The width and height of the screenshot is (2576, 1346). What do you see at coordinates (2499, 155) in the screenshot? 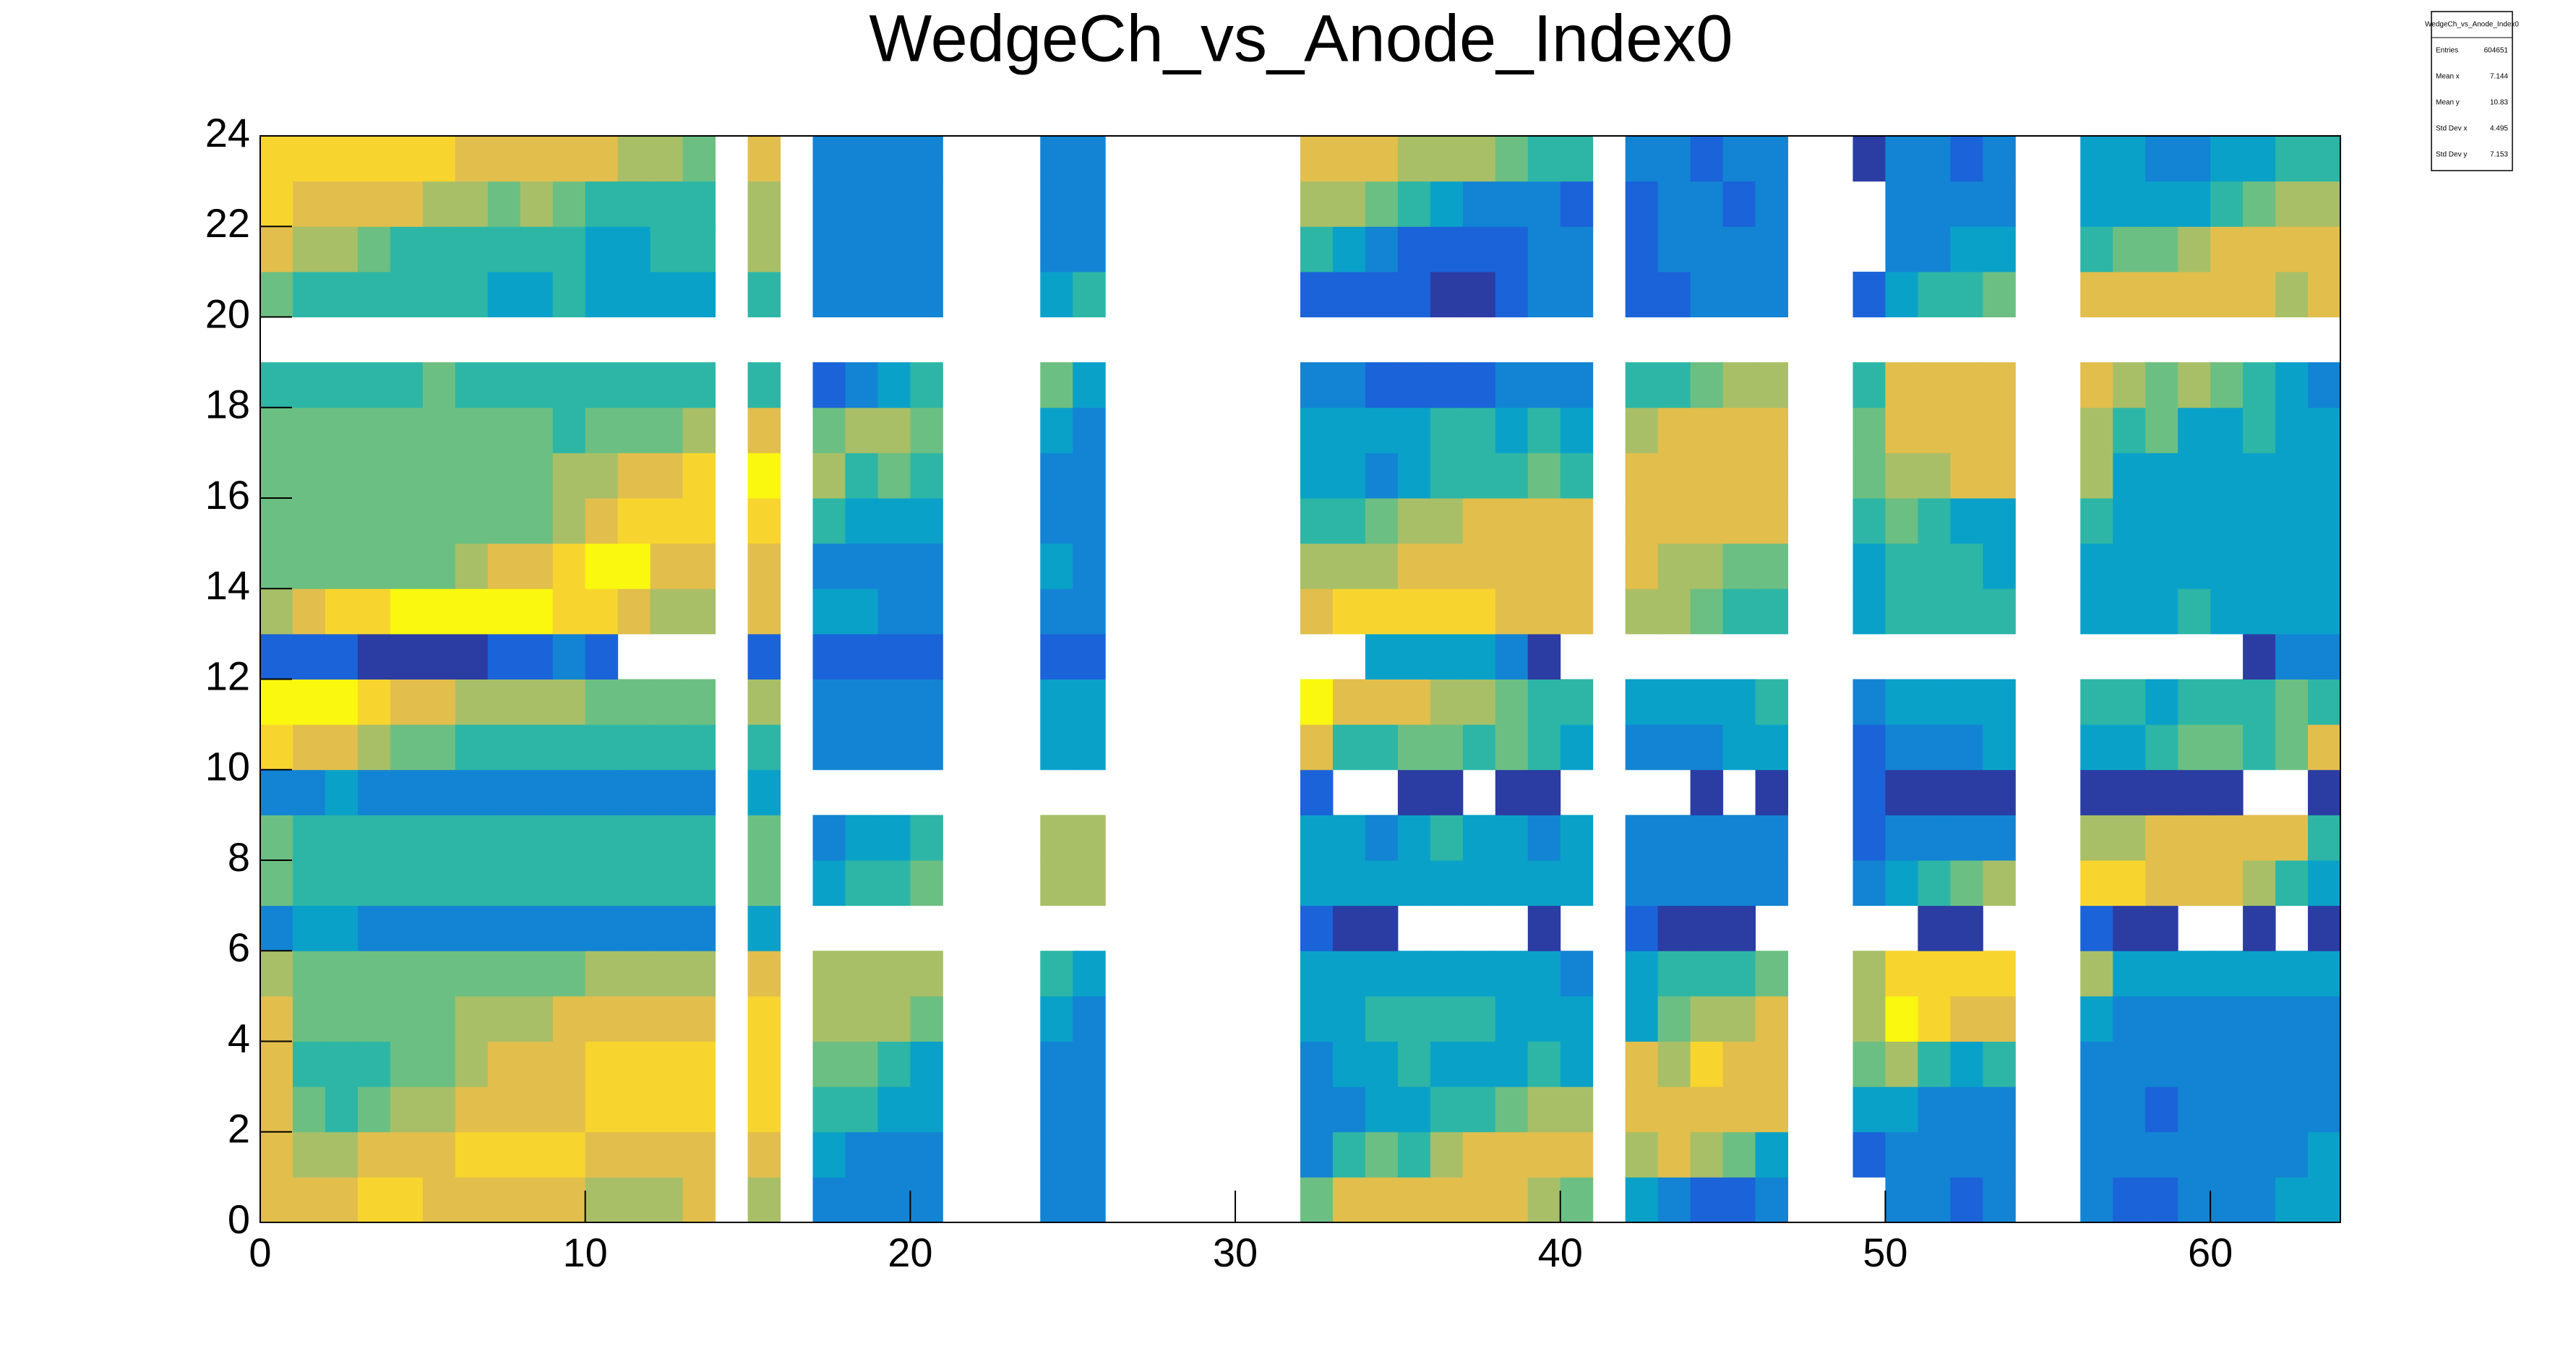
I see `stats-value: 7.153` at bounding box center [2499, 155].